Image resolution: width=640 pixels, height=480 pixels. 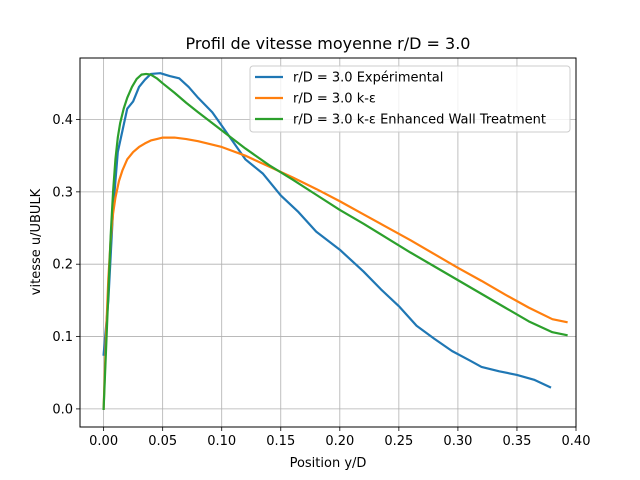 I want to click on x-tick-label: 0.05, so click(x=162, y=441).